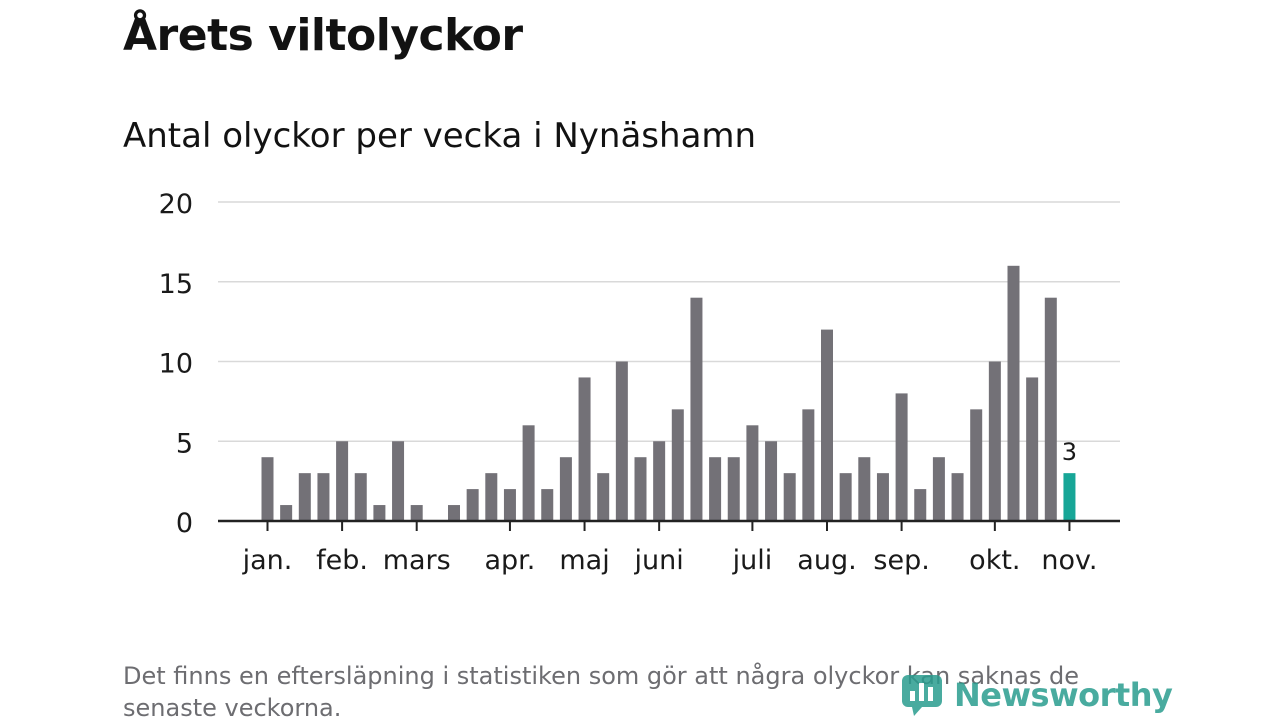  Describe the element at coordinates (752, 560) in the screenshot. I see `x-tick-label: juli` at that location.